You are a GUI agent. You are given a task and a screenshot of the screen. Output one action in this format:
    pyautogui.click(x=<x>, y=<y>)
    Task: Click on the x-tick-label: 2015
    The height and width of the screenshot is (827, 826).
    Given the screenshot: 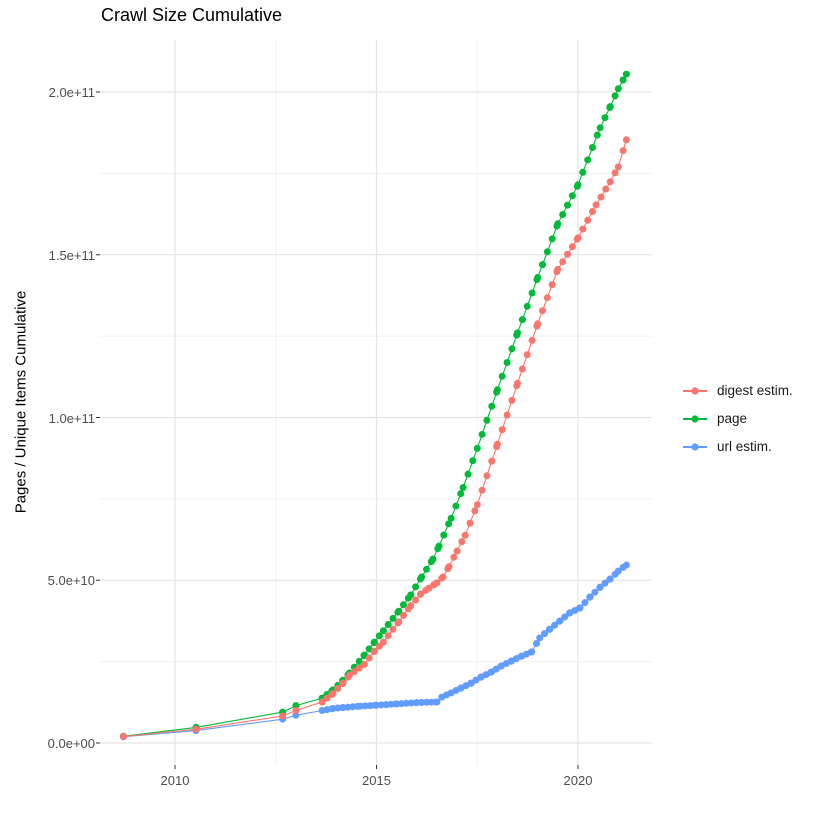 What is the action you would take?
    pyautogui.click(x=376, y=780)
    